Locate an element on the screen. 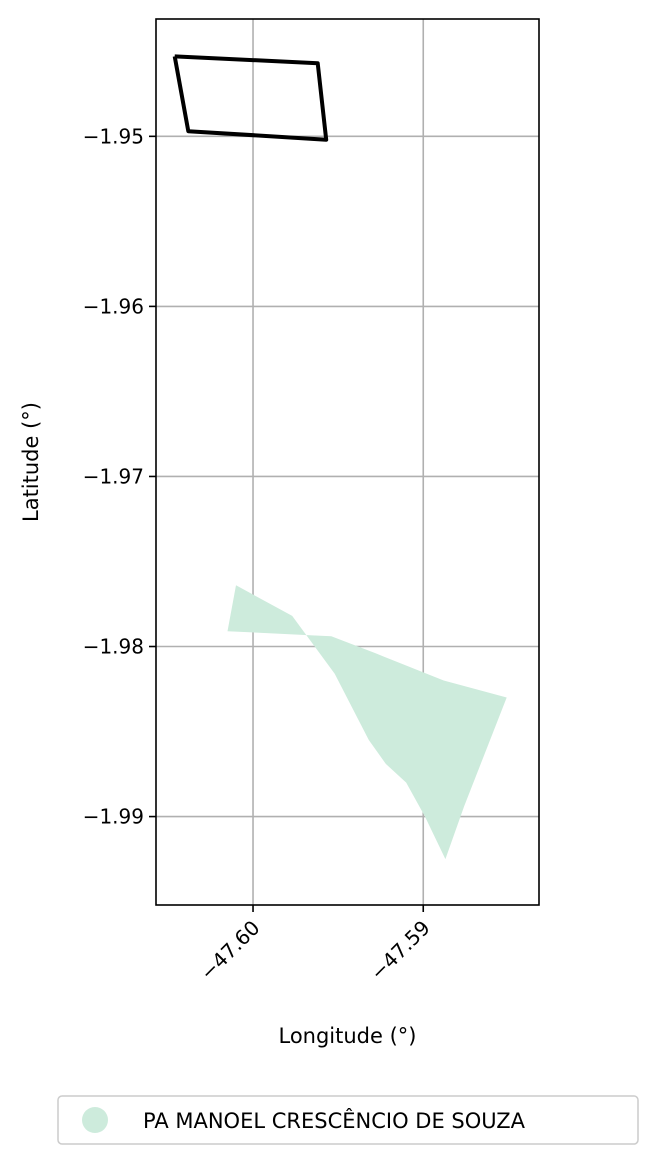 This screenshot has width=657, height=1163. x-tick-label: −47.59 is located at coordinates (399, 950).